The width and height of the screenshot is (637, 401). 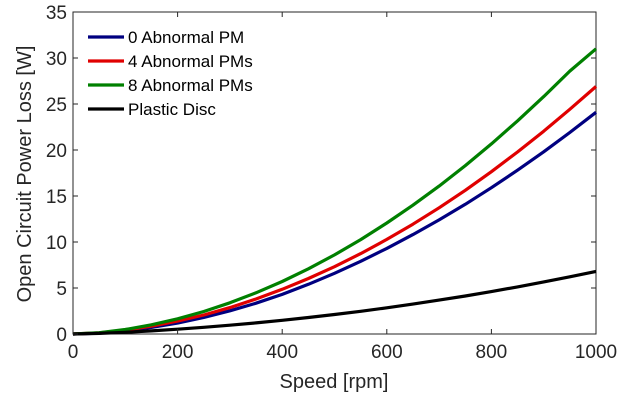 I want to click on x-tick-label: 400, so click(x=282, y=352).